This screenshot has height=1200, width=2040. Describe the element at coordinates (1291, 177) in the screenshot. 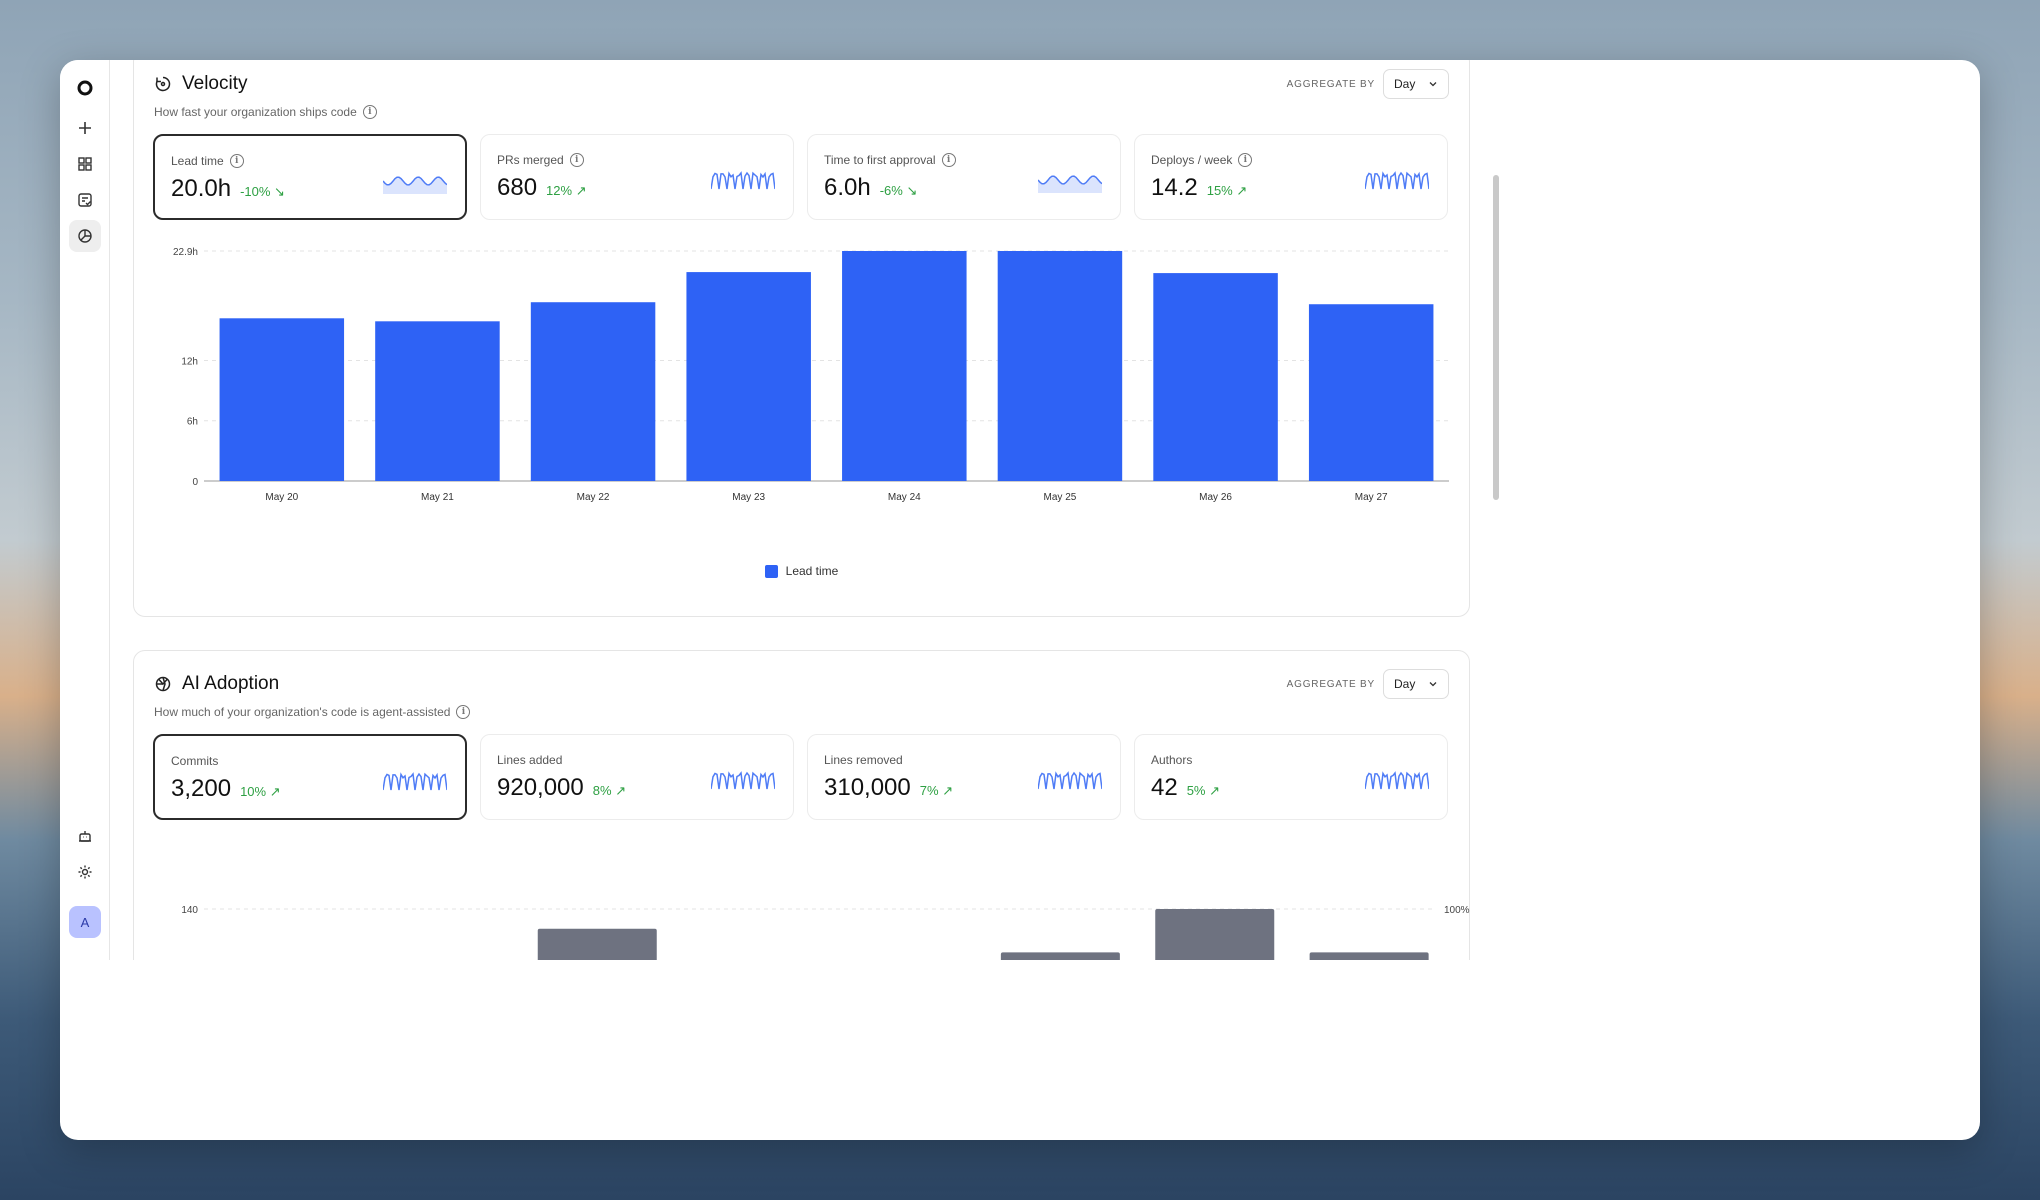

I see `metric-card: Deploys / week i 14.2 15% ↗` at that location.